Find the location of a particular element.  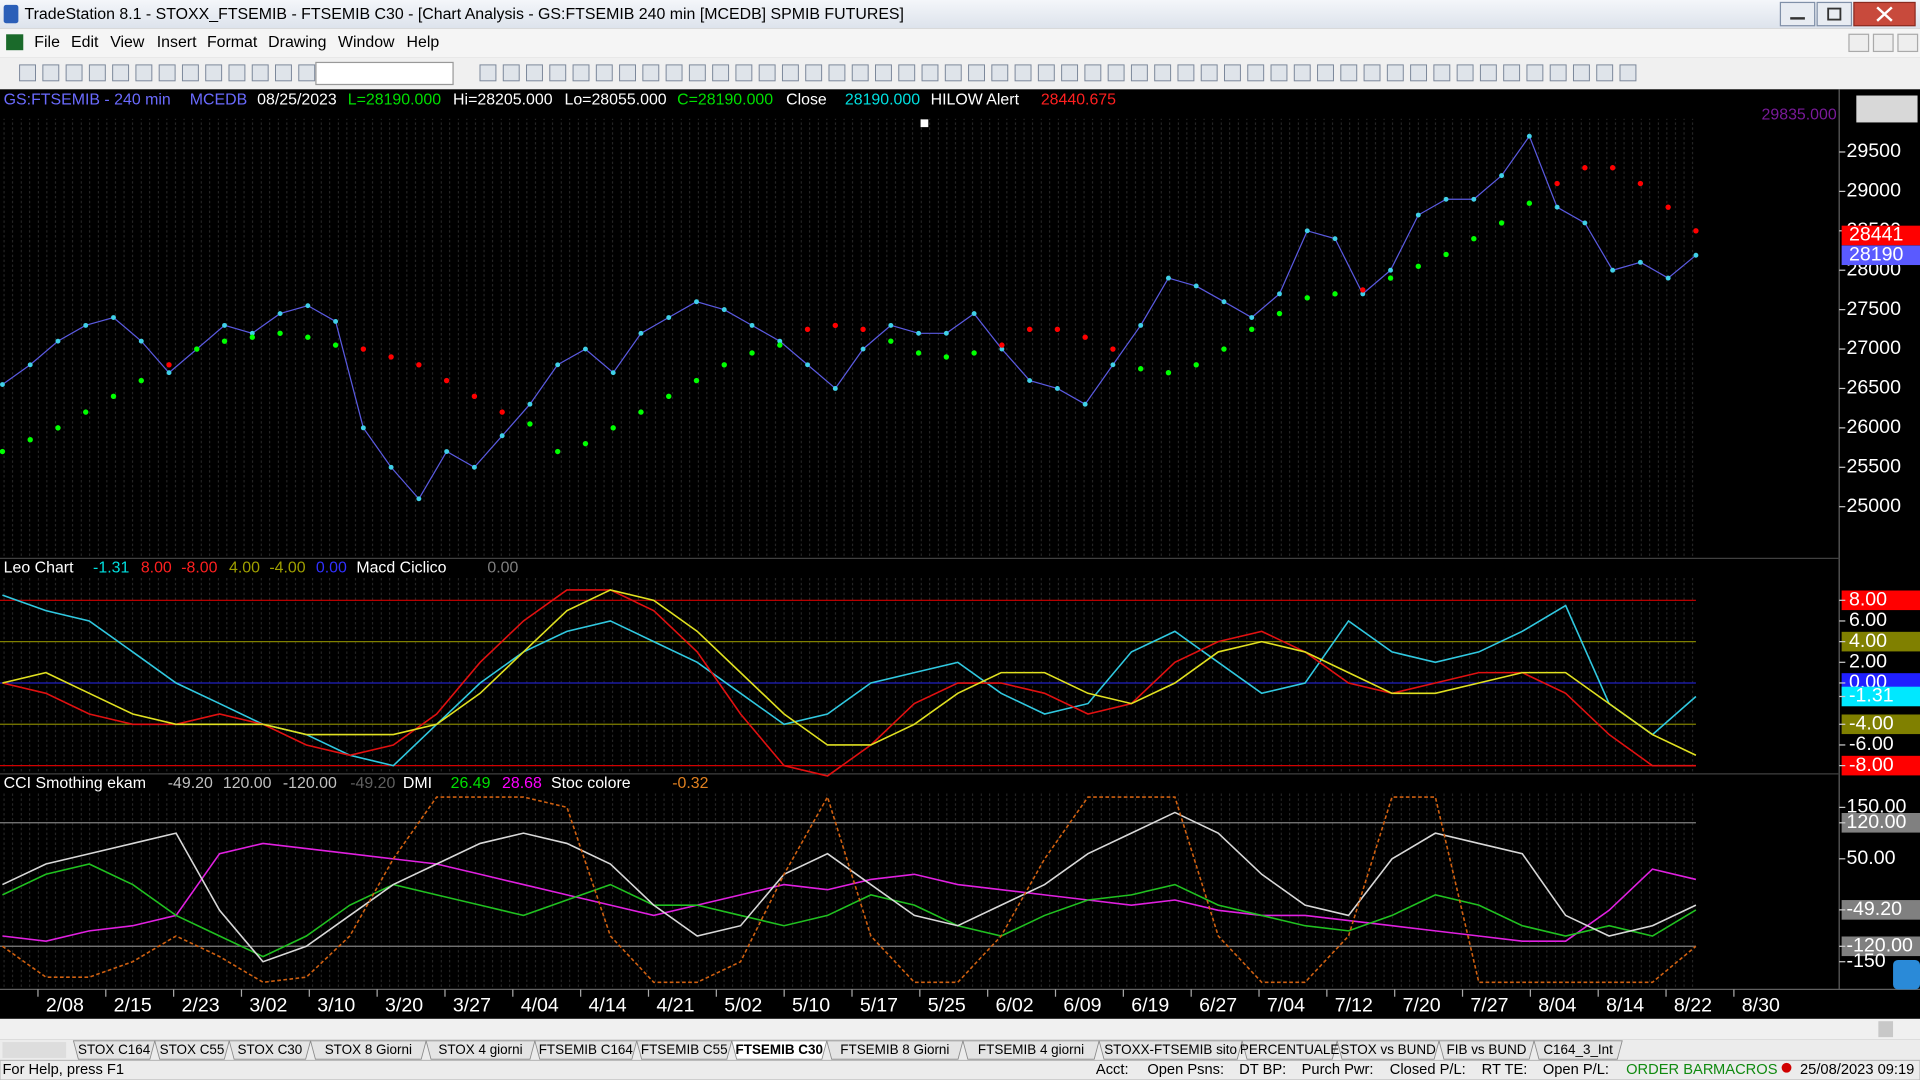

menu-item: File is located at coordinates (47, 42).